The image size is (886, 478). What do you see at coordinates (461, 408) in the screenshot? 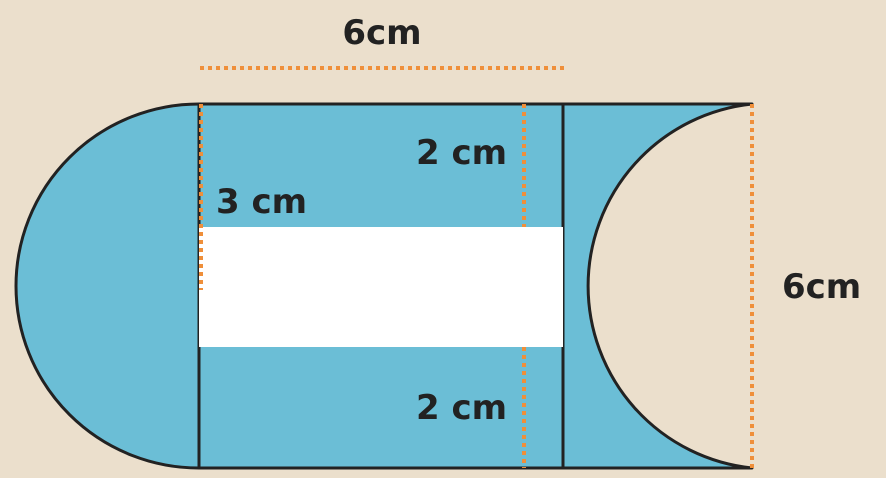
I see `lower-gap-label: 2 cm` at bounding box center [461, 408].